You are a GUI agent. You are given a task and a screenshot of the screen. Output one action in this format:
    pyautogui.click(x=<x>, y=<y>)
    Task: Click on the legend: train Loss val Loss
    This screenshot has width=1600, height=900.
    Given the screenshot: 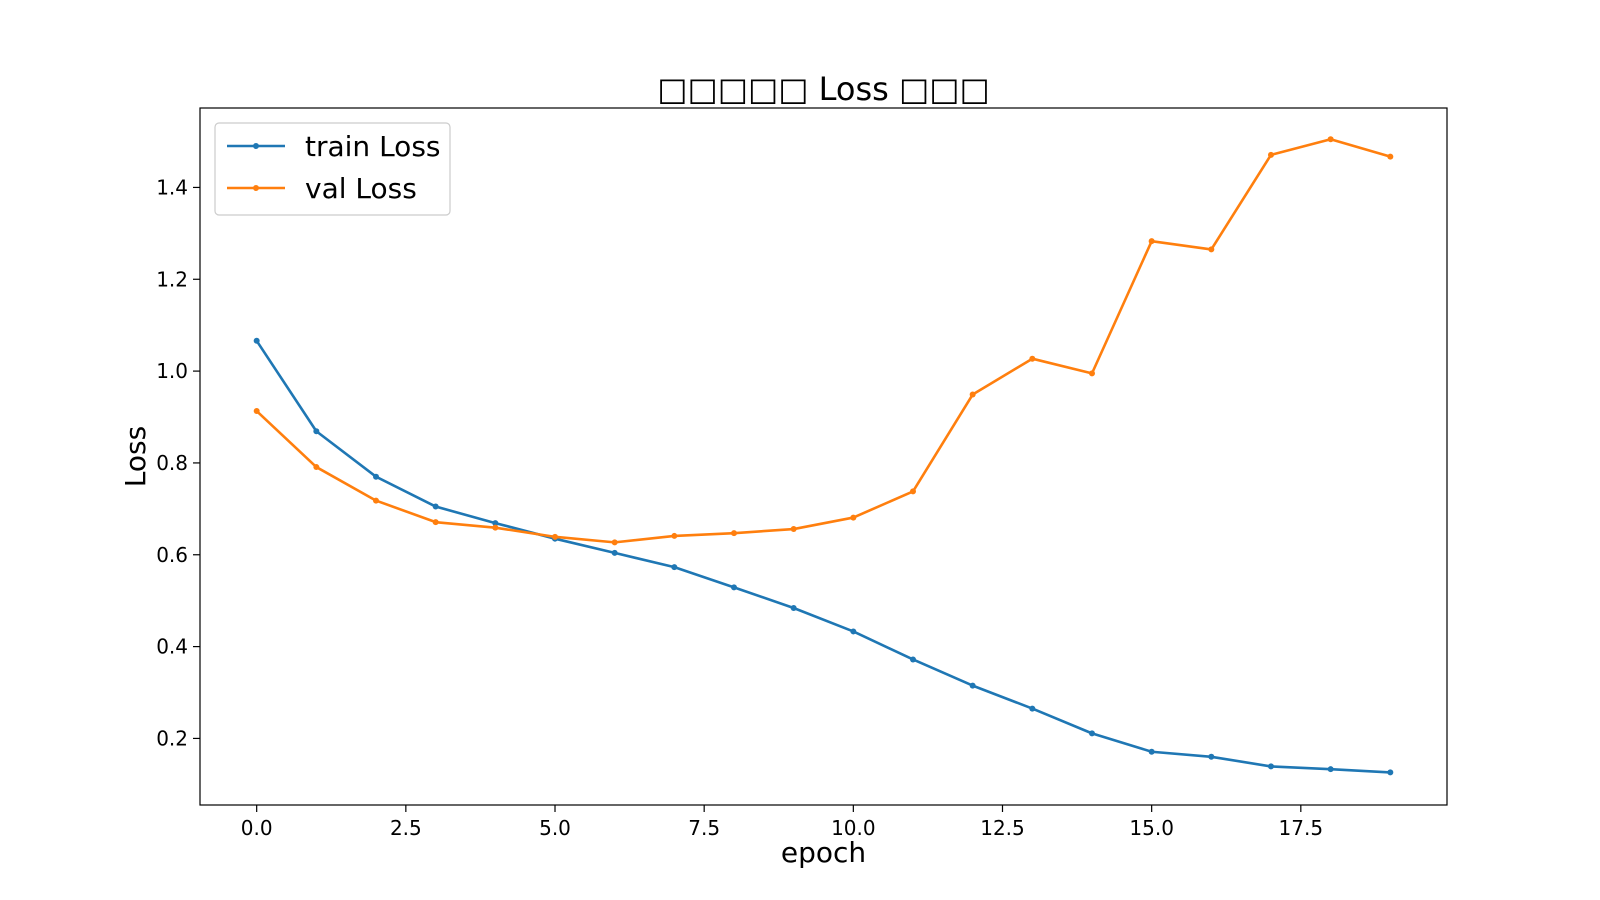 What is the action you would take?
    pyautogui.click(x=332, y=169)
    